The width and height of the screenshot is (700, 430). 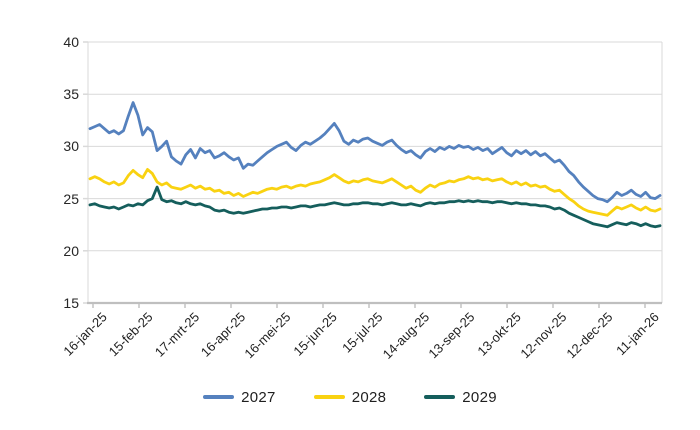 What do you see at coordinates (369, 397) in the screenshot?
I see `legend-label-2028: 2028` at bounding box center [369, 397].